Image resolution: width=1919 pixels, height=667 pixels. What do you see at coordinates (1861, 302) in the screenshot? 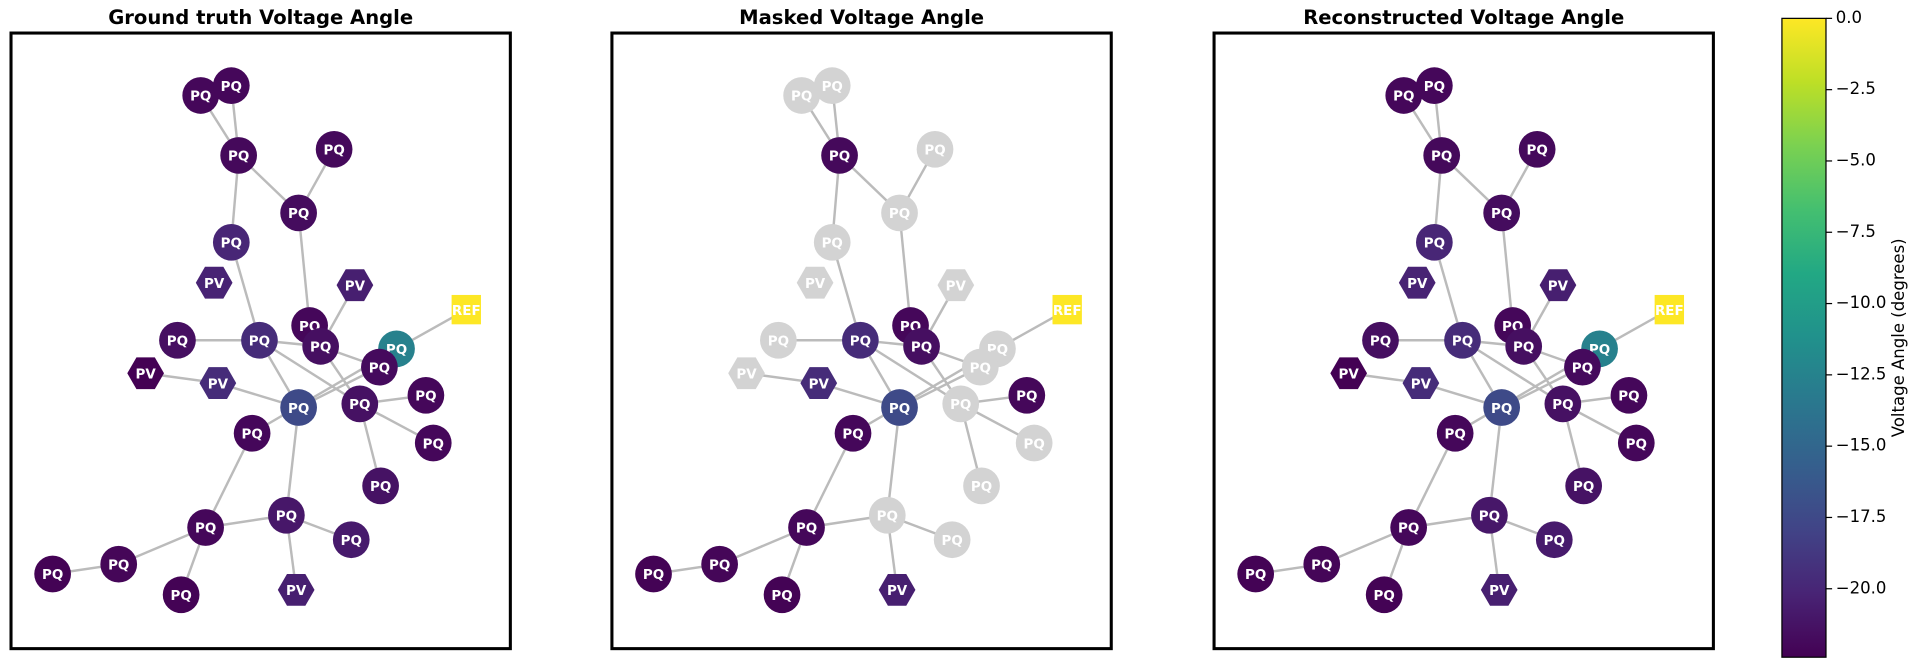
I see `colorbar-tick-label: −10.0` at bounding box center [1861, 302].